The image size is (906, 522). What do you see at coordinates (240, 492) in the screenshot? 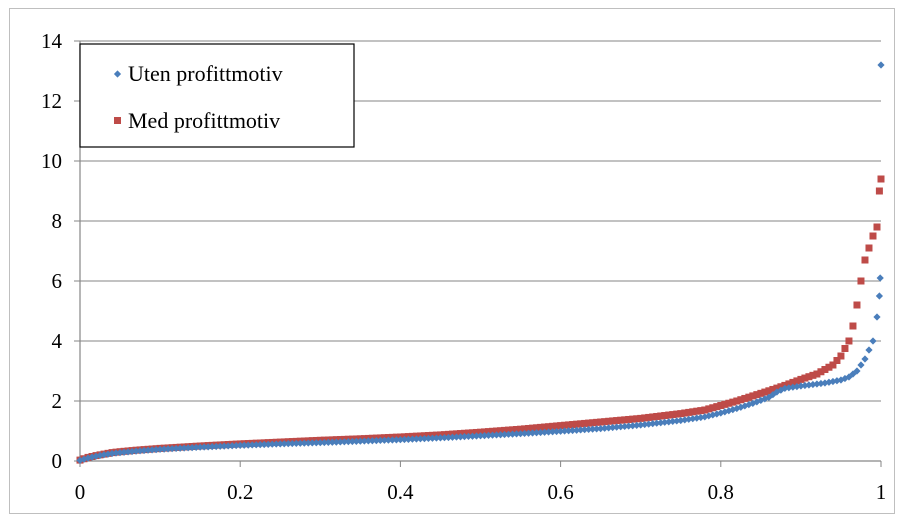
I see `x-tick-label: 0.2` at bounding box center [240, 492].